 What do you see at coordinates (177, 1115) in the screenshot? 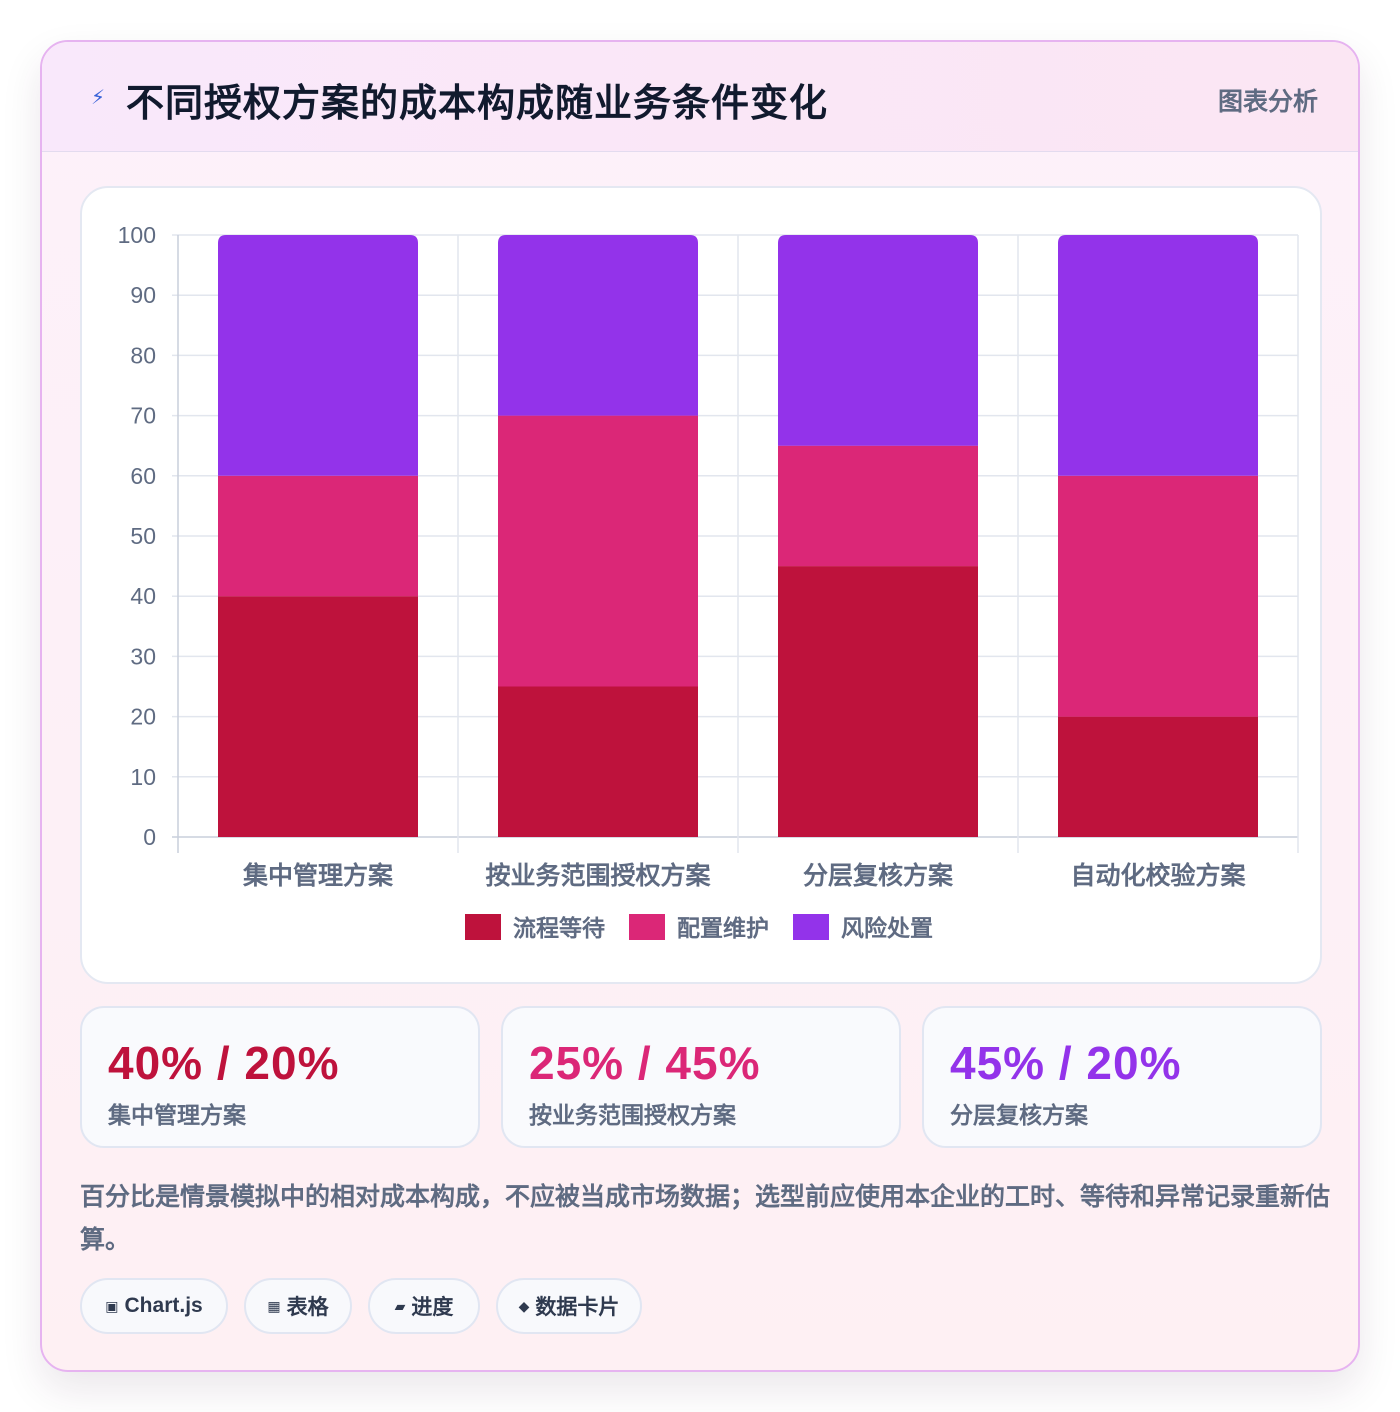
I see `stat-label: 集中管理方案` at bounding box center [177, 1115].